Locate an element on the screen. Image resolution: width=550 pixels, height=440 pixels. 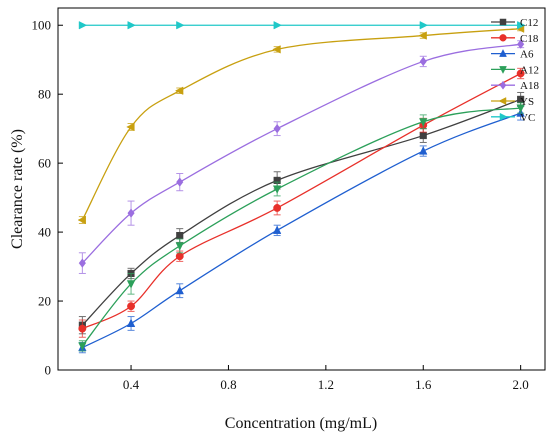
legend: C12 C18 A6 A12 A18 YS VC is located at coordinates (515, 70).